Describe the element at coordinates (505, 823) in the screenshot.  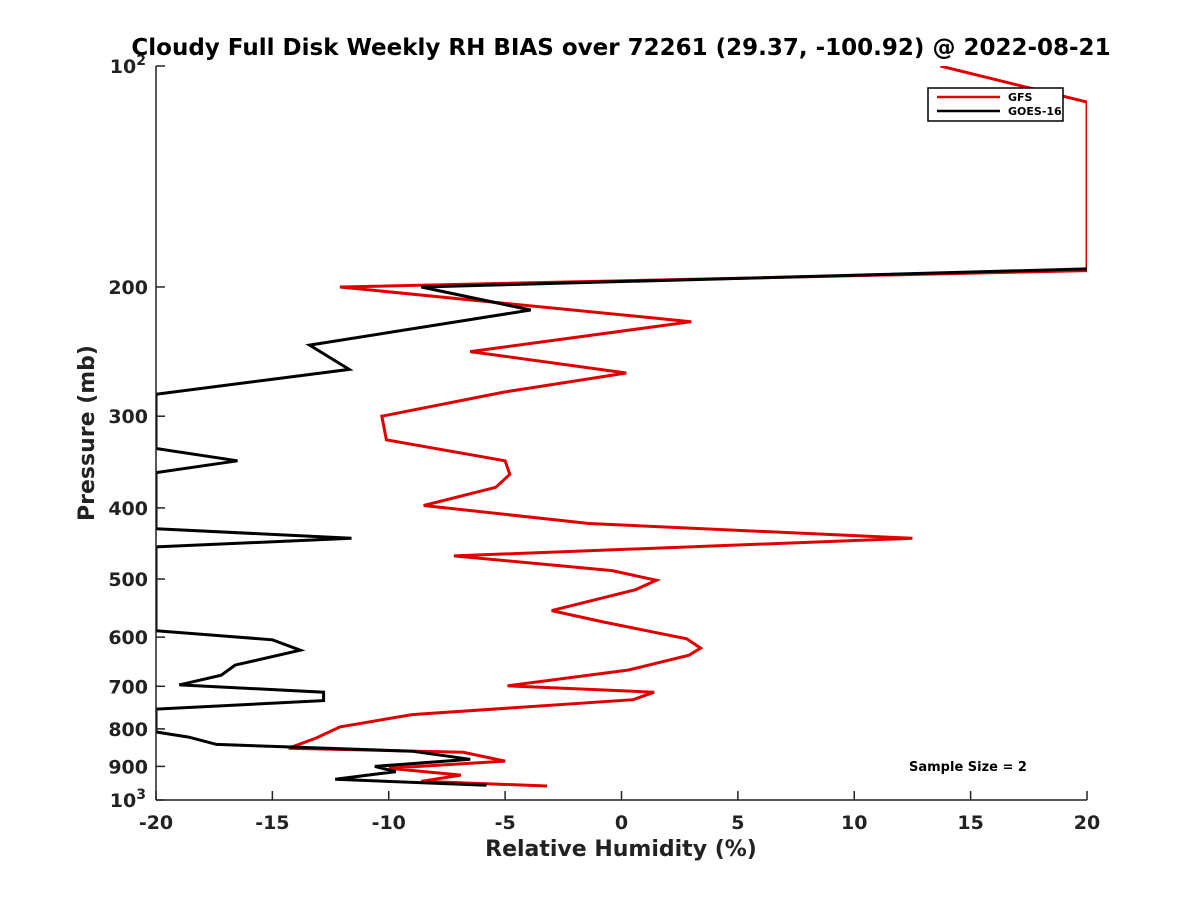
I see `x-tick-label: -5` at that location.